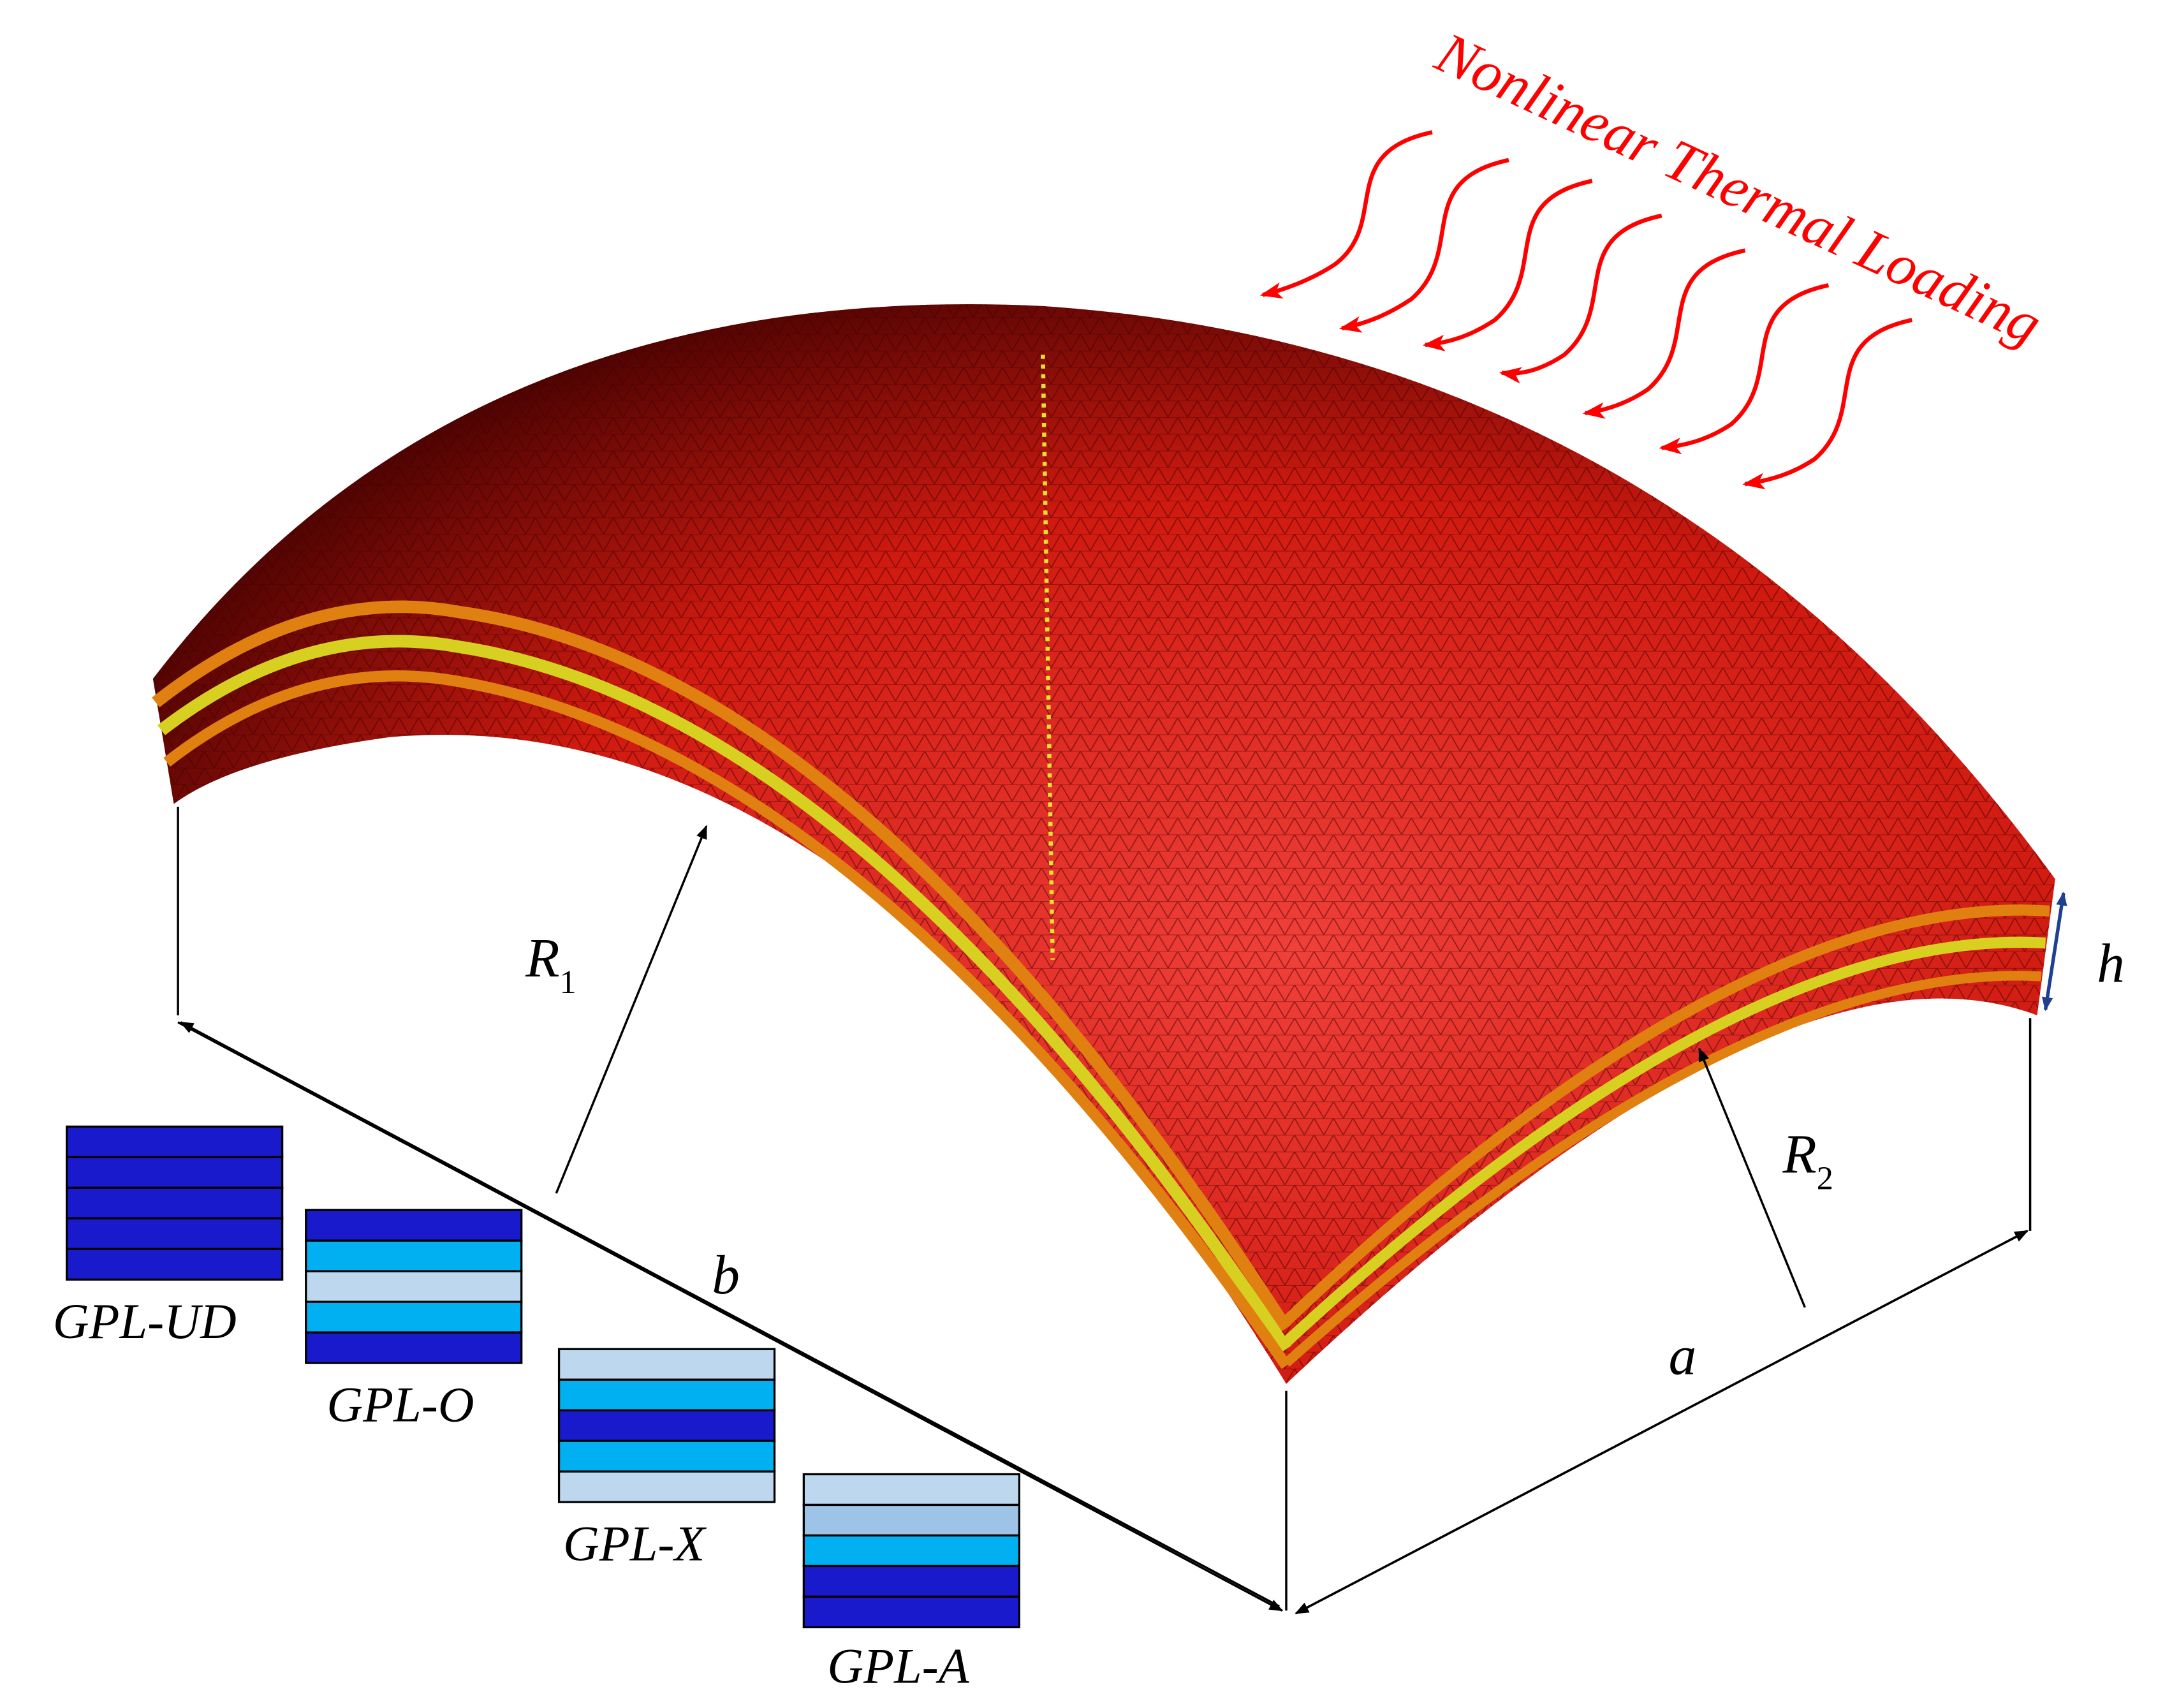 The image size is (2172, 1708). I want to click on a-label: a, so click(1683, 1356).